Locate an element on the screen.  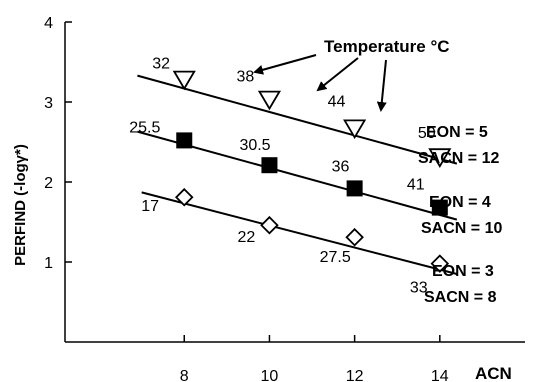
temperature-label: 44 is located at coordinates (337, 101).